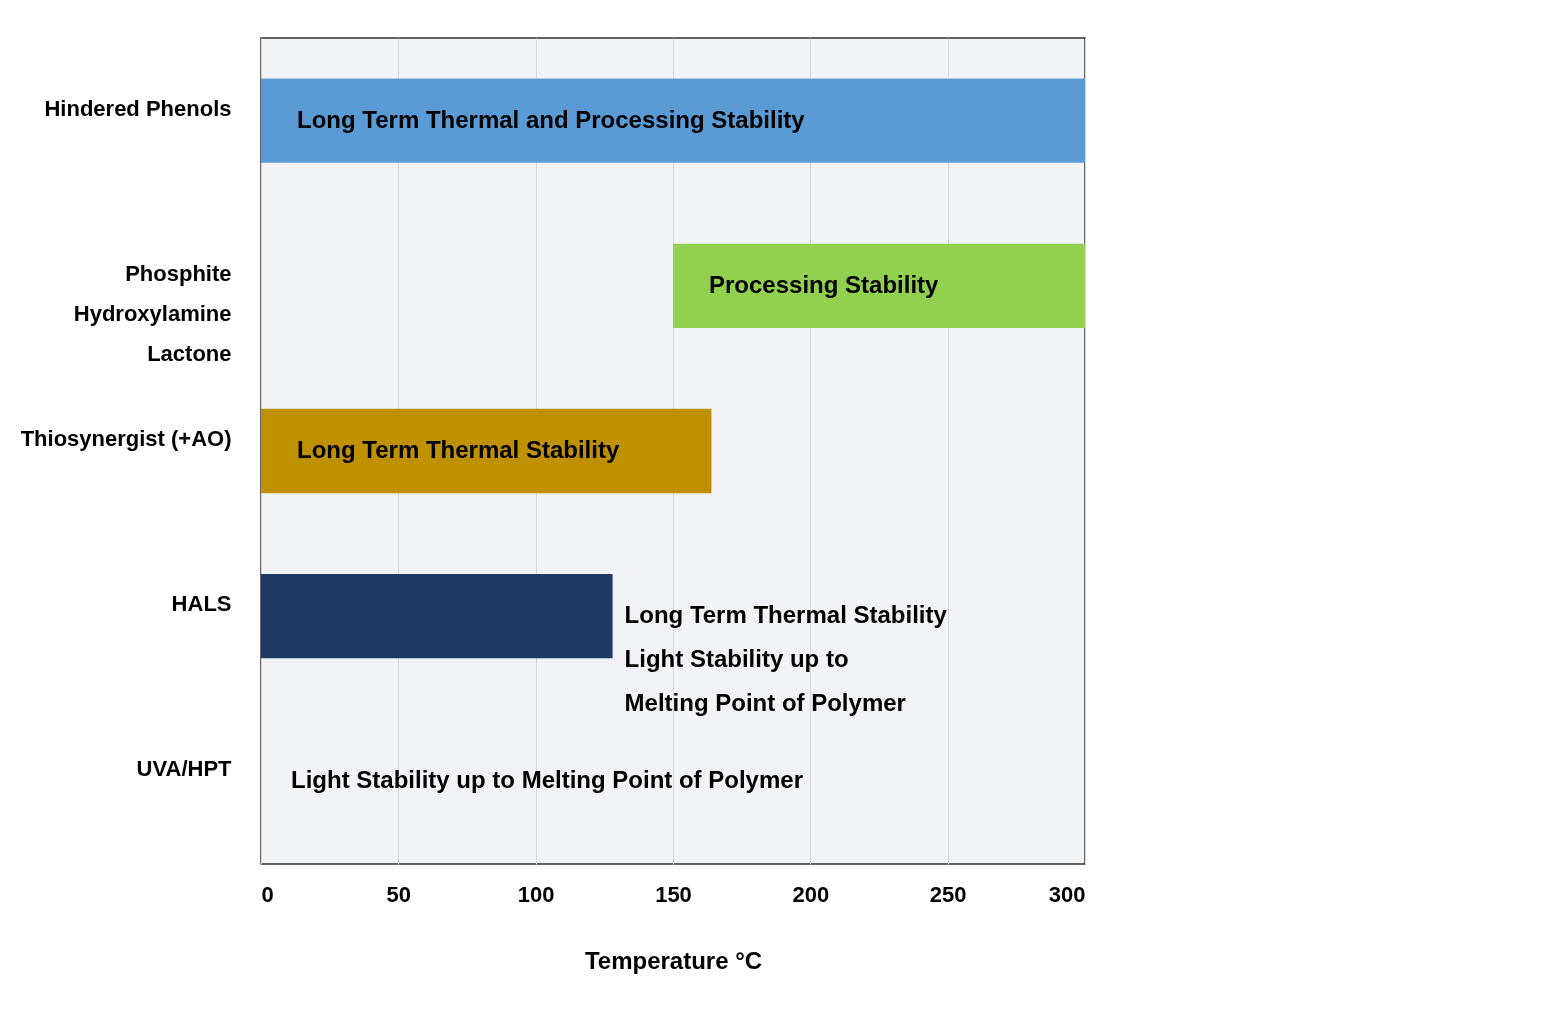 The height and width of the screenshot is (1015, 1560). I want to click on annotation: Long Term Thermal and Processing Stability, so click(551, 119).